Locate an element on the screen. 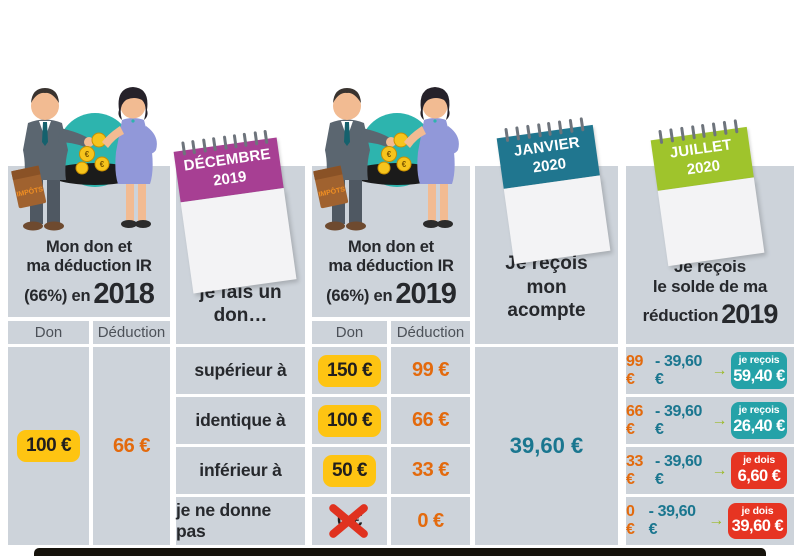 Image resolution: width=800 pixels, height=556 pixels. acompte-cell: 39,60 € is located at coordinates (546, 446).